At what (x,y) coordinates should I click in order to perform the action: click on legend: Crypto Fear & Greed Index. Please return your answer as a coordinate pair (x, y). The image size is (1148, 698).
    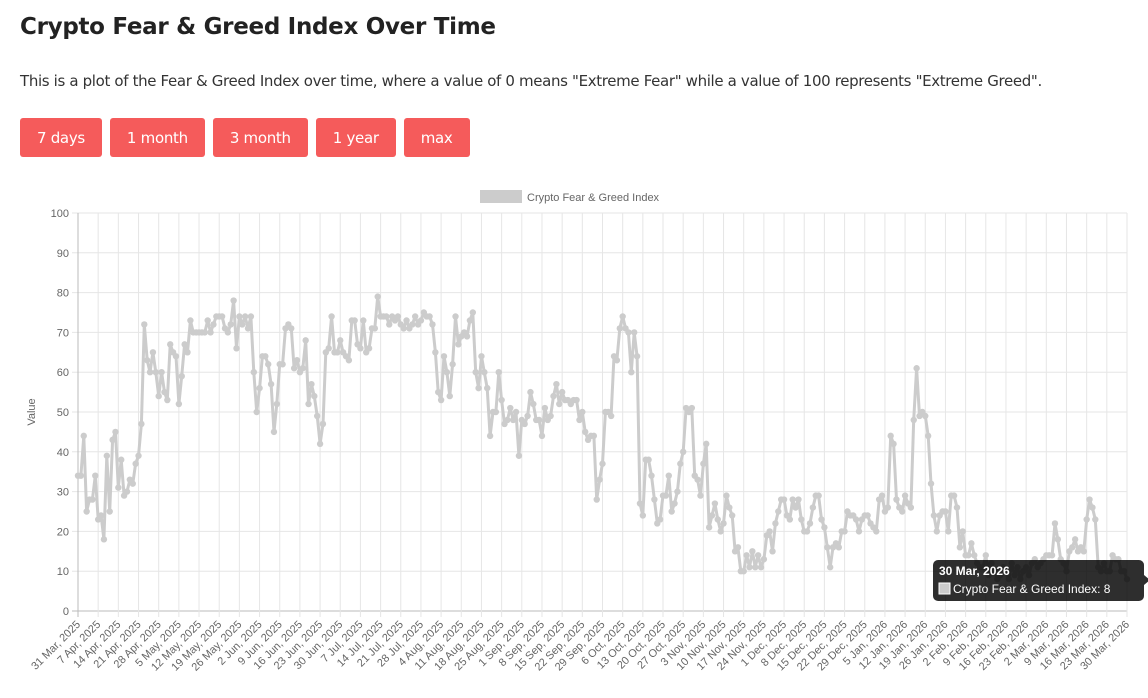
    Looking at the image, I should click on (570, 197).